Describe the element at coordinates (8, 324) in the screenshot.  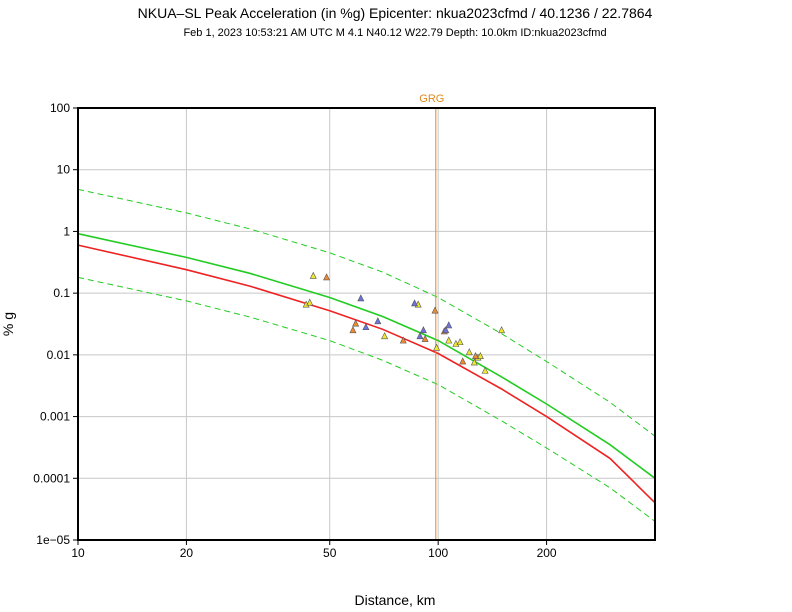
I see `y-axis-label: % g` at that location.